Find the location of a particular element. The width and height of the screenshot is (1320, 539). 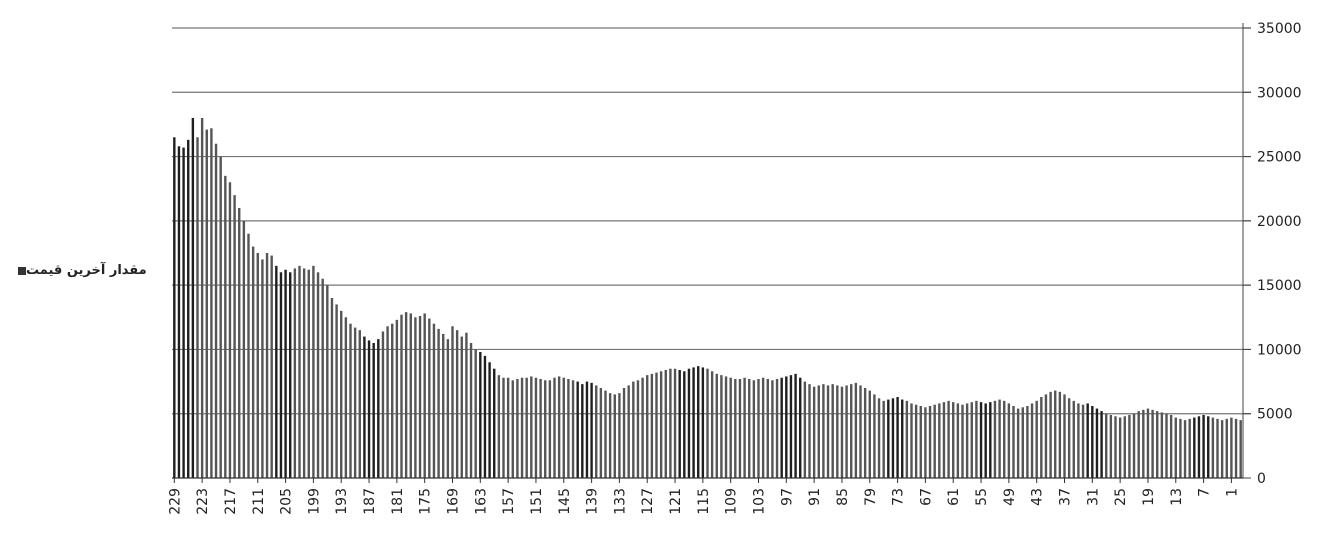

legend: مقدار آخرین قیمت is located at coordinates (80, 270).